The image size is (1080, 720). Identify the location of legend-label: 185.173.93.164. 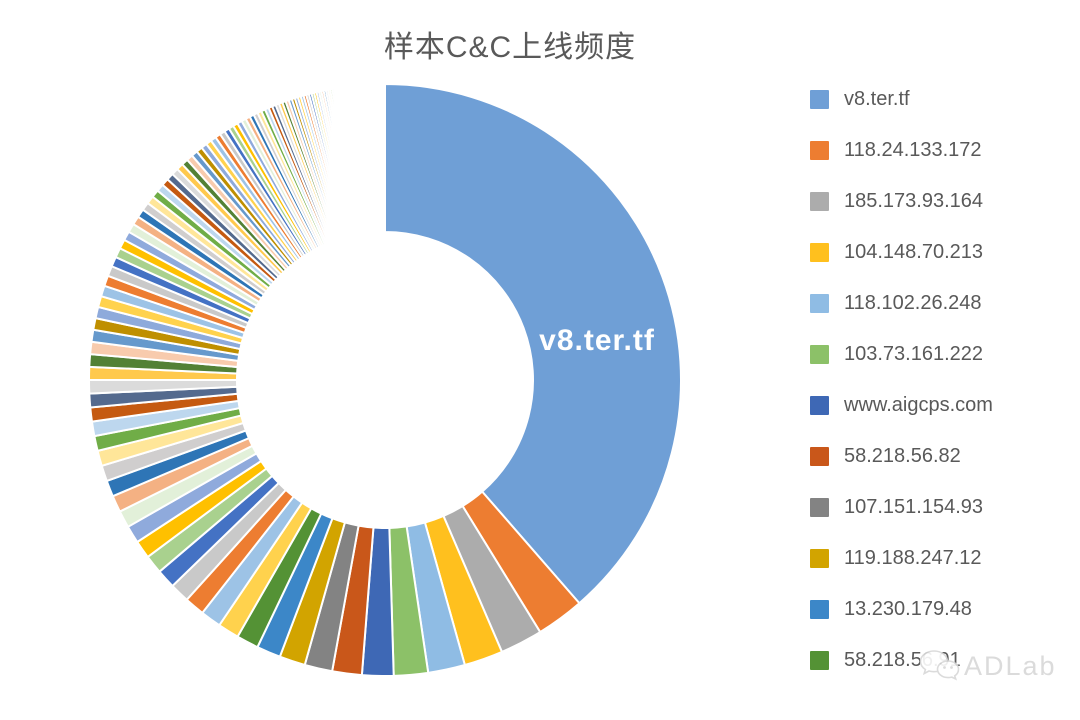
(914, 201).